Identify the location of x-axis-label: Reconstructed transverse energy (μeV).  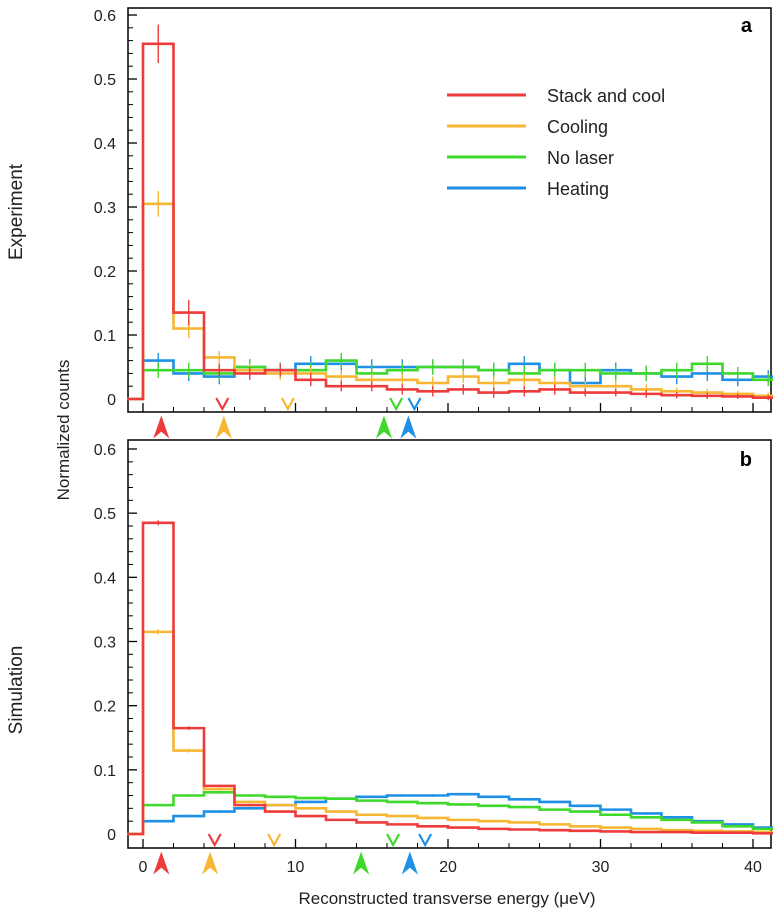
(446, 898).